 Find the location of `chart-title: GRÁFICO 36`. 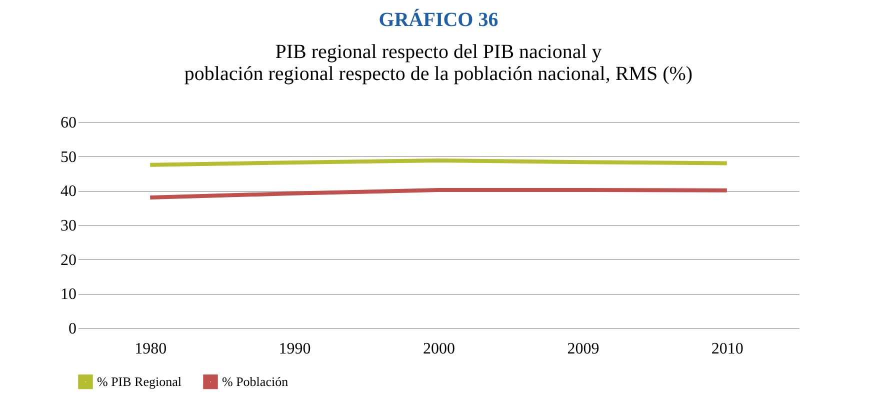

chart-title: GRÁFICO 36 is located at coordinates (438, 19).